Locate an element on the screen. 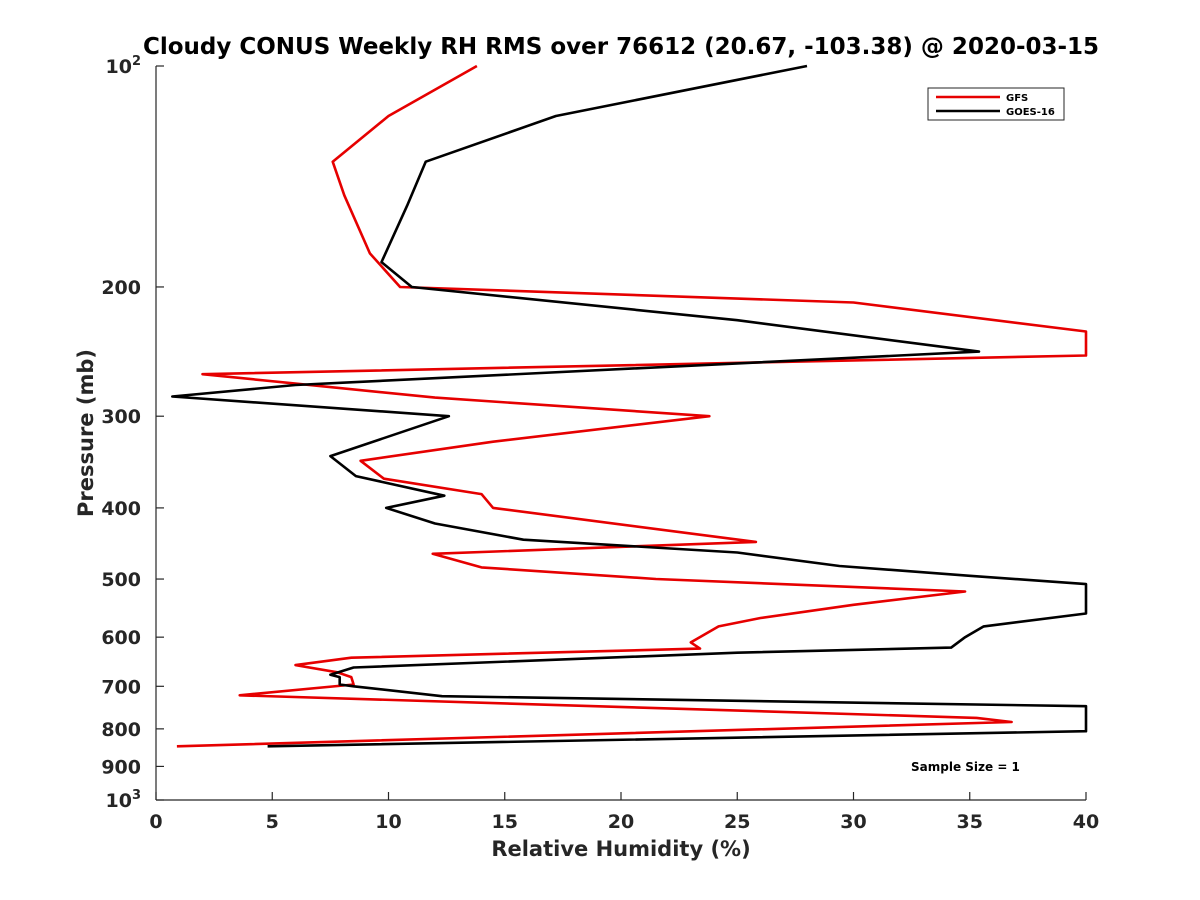 The image size is (1200, 900). y-tick-label: 200 is located at coordinates (121, 288).